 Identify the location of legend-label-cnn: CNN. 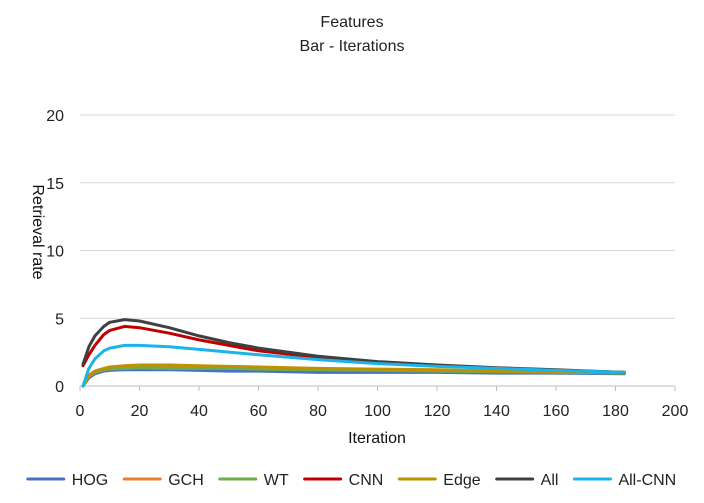
(366, 480).